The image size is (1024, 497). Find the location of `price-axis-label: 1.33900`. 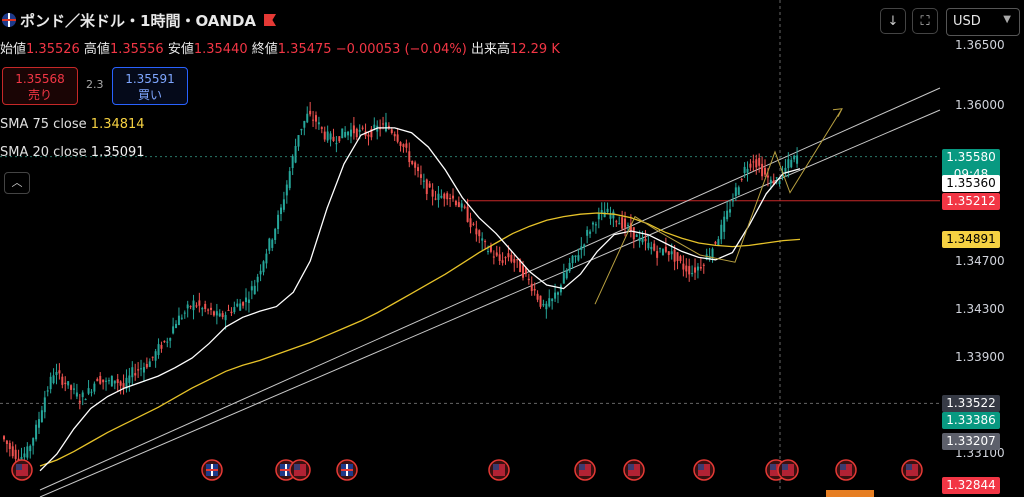

price-axis-label: 1.33900 is located at coordinates (980, 357).